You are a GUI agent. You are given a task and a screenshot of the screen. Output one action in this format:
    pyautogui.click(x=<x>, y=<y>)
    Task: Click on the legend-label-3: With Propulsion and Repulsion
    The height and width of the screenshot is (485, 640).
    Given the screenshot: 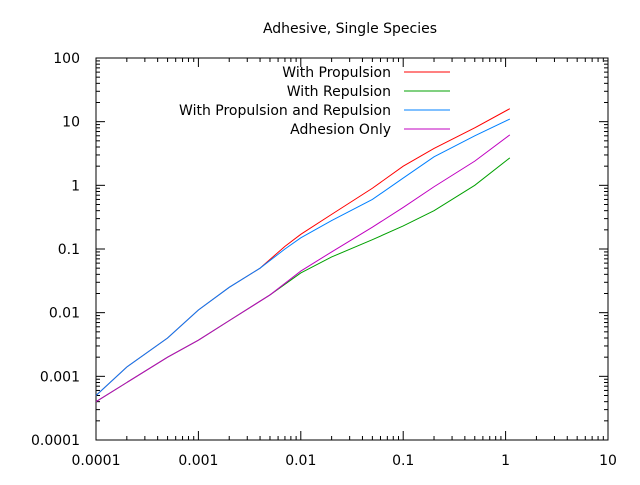 What is the action you would take?
    pyautogui.click(x=285, y=111)
    